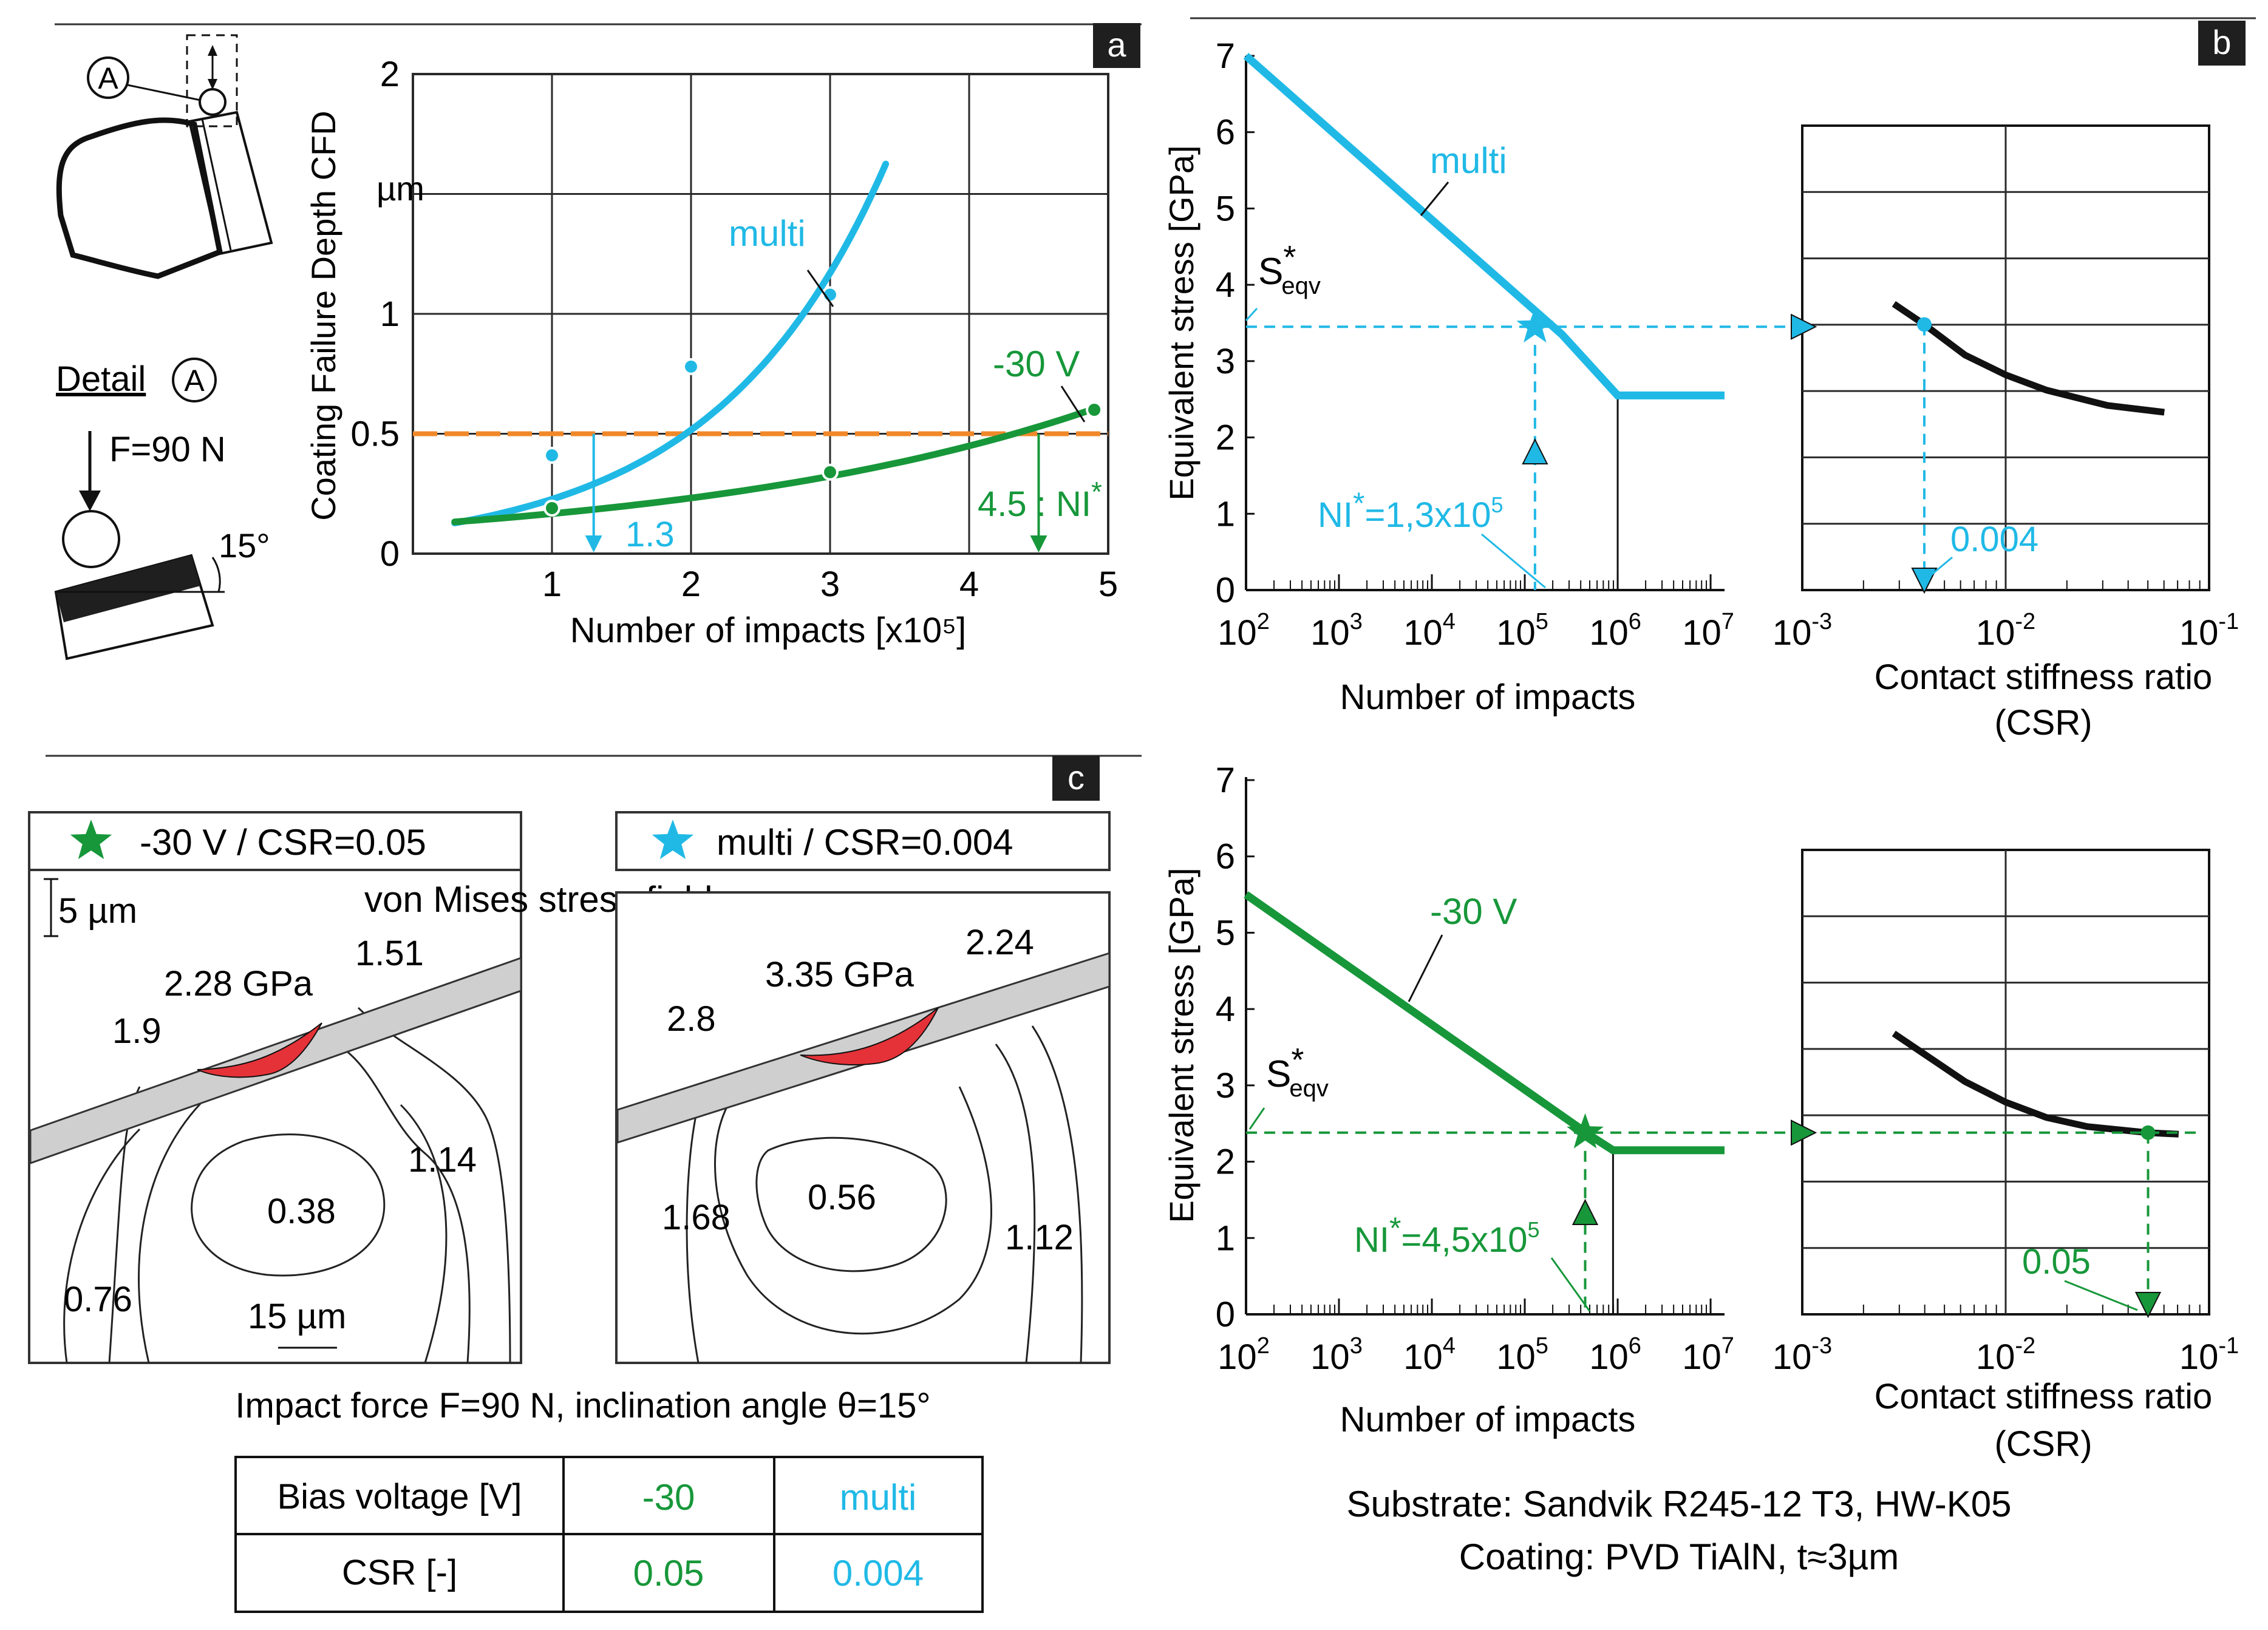 This screenshot has width=2268, height=1630. I want to click on right-peak-label: 3.35 GPa, so click(839, 975).